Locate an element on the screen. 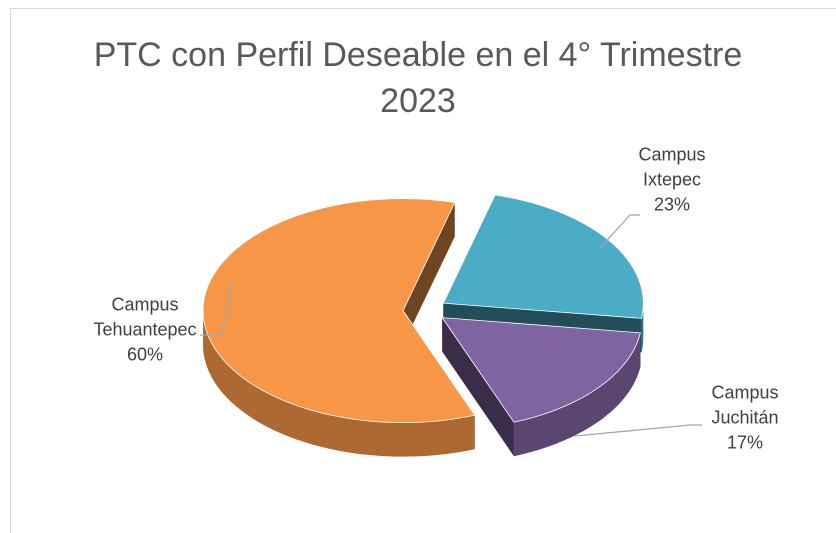 This screenshot has height=533, width=836. data-label: Campus Ixtepec 23% is located at coordinates (671, 180).